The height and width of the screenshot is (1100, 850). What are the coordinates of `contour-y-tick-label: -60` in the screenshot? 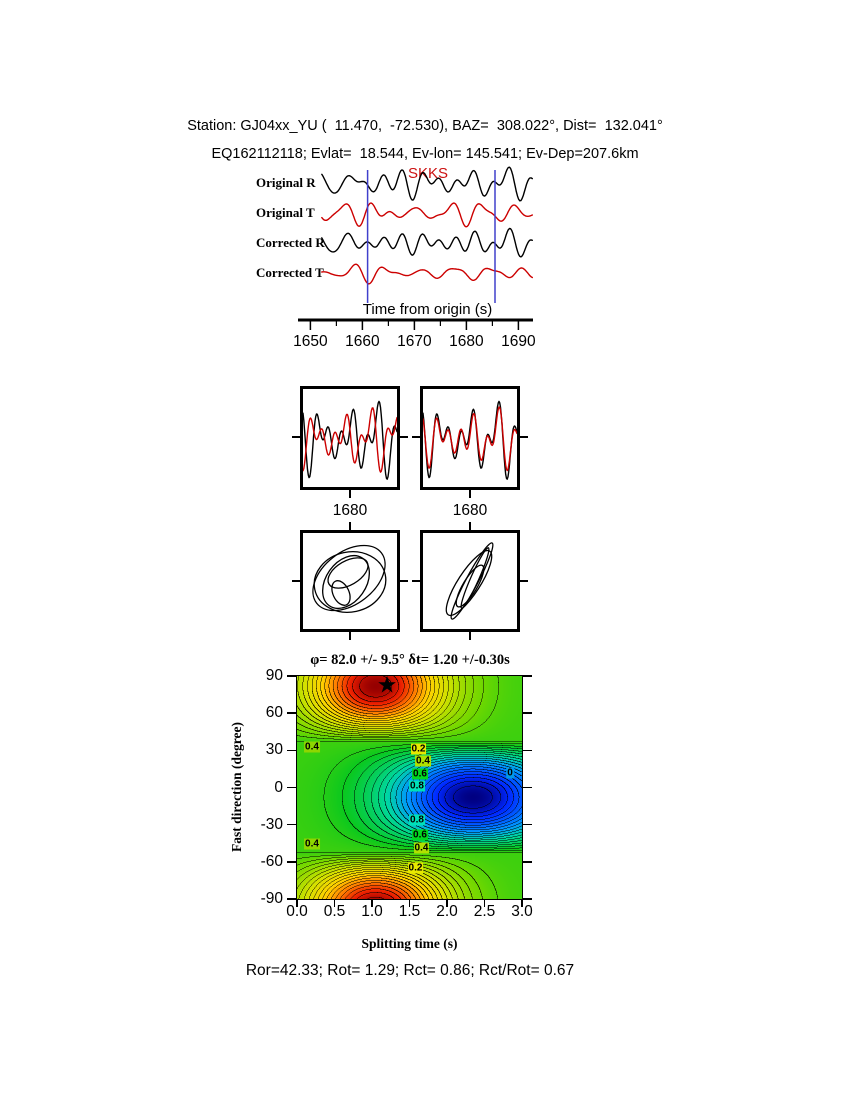 It's located at (271, 861).